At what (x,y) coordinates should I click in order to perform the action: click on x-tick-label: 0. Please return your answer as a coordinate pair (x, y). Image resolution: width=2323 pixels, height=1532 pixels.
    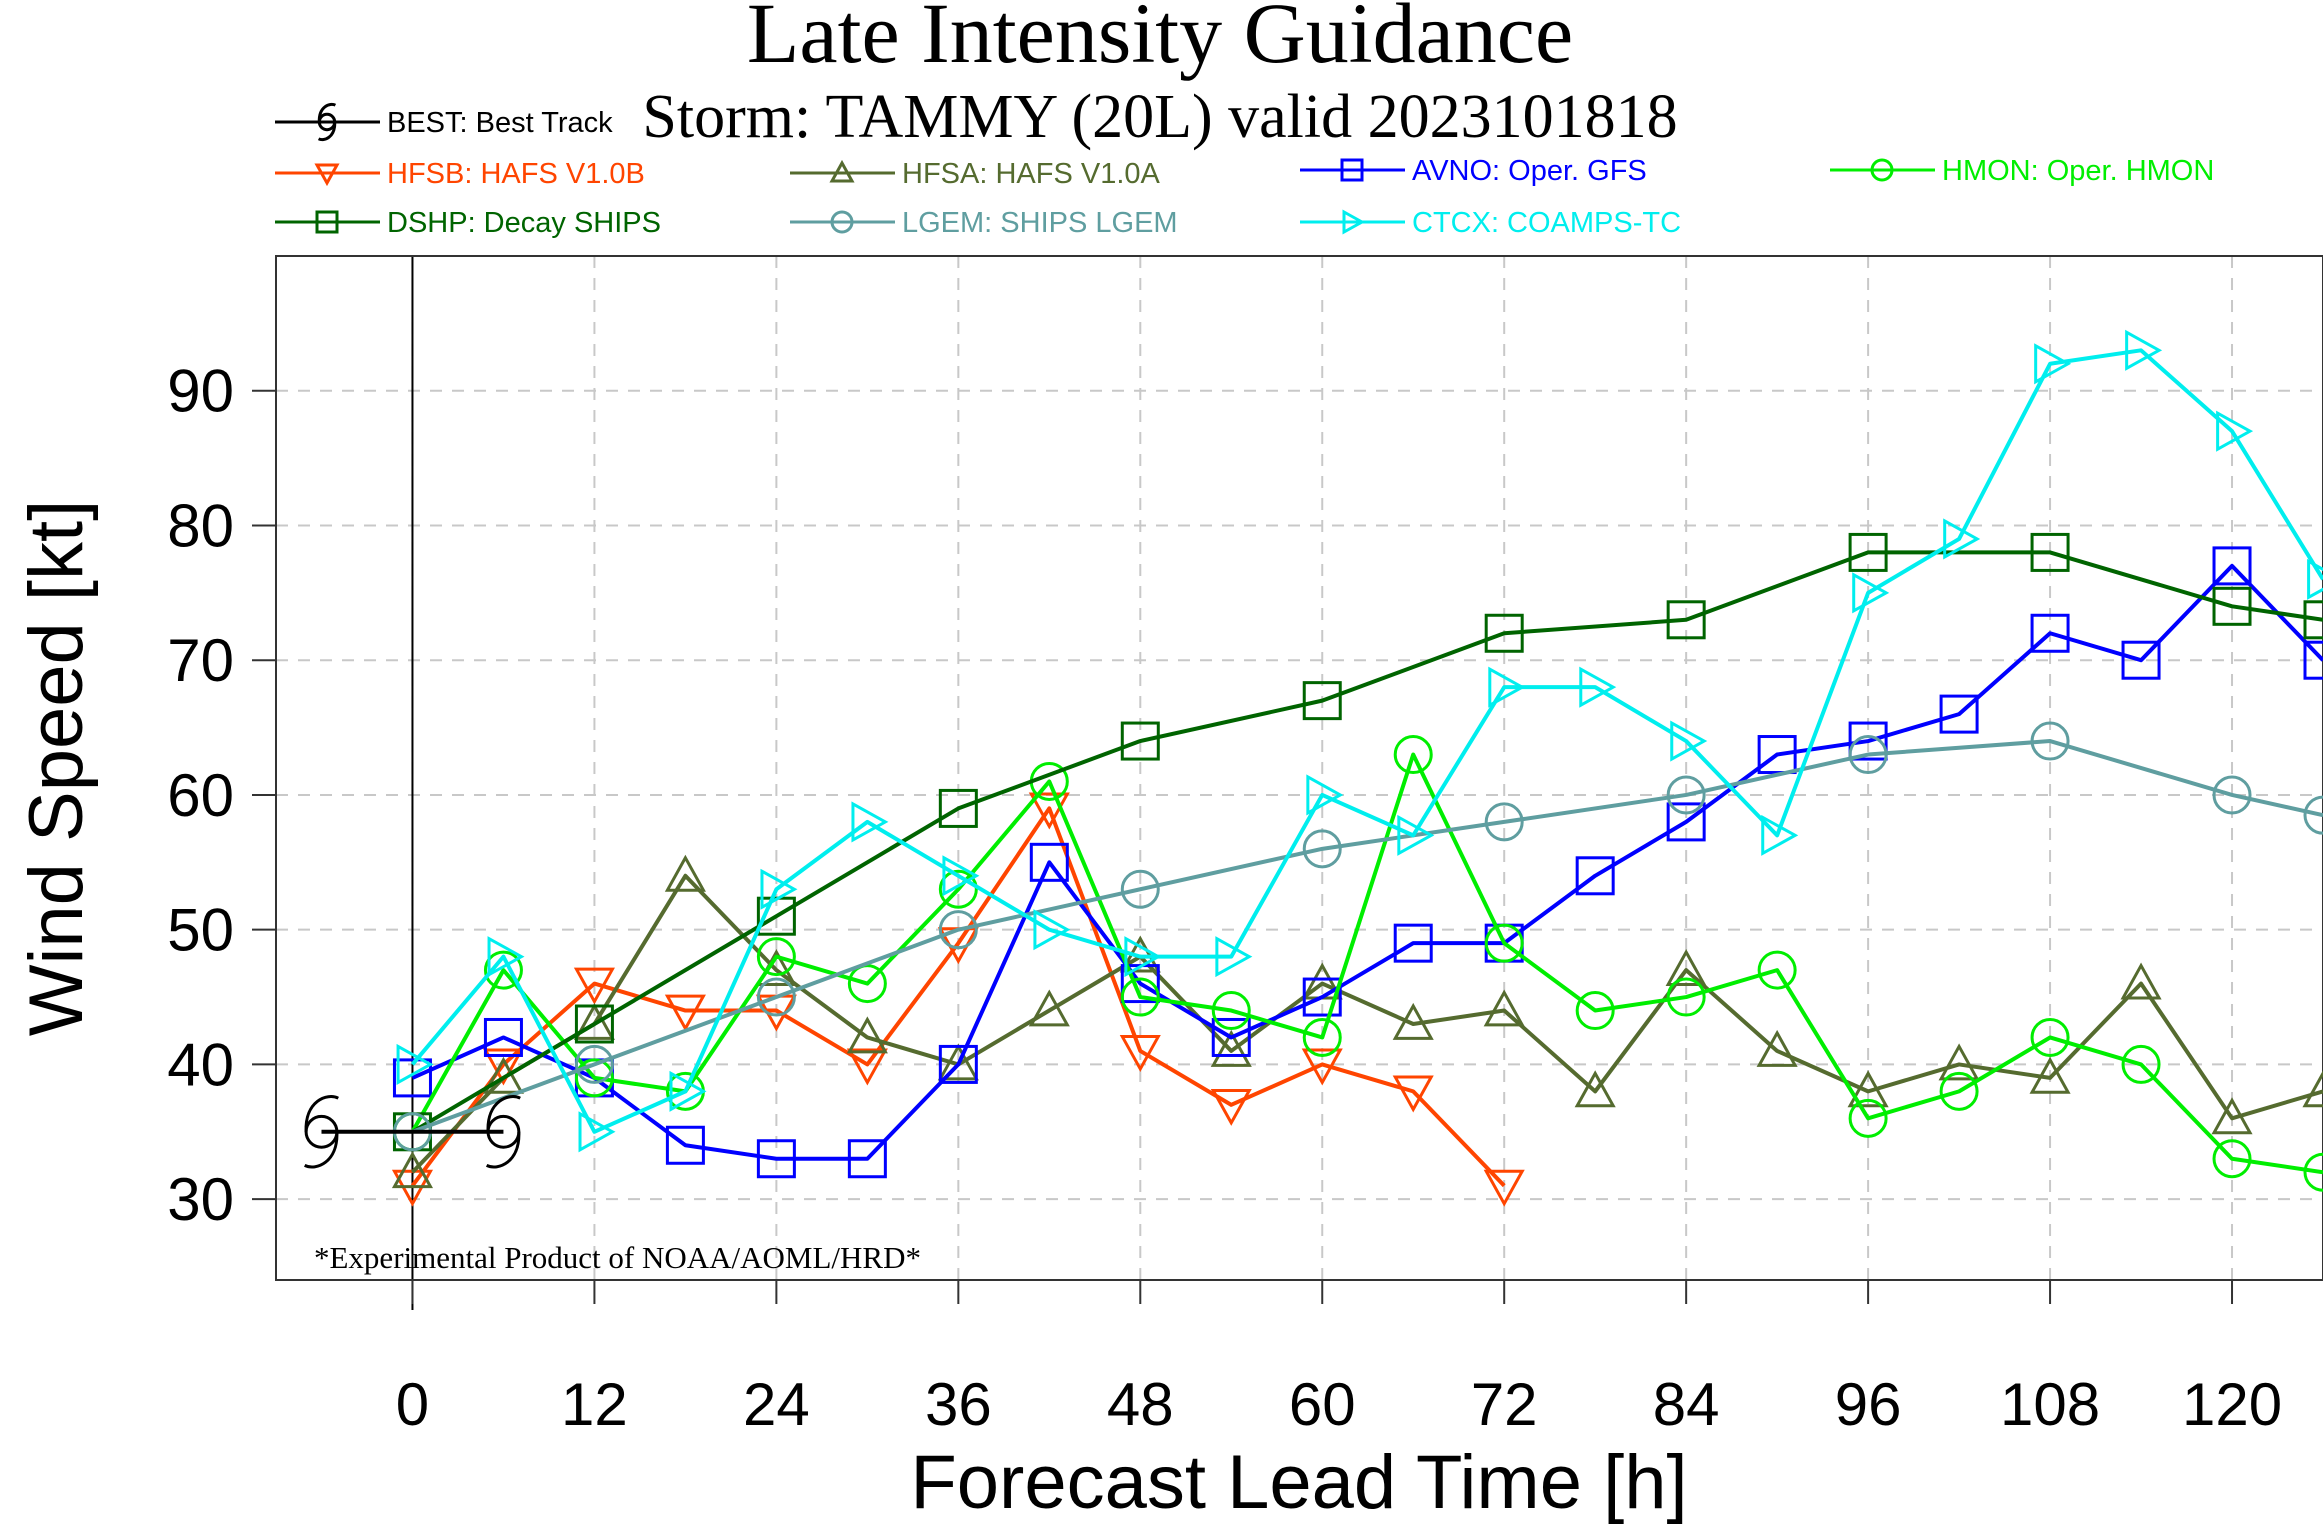
    Looking at the image, I should click on (412, 1404).